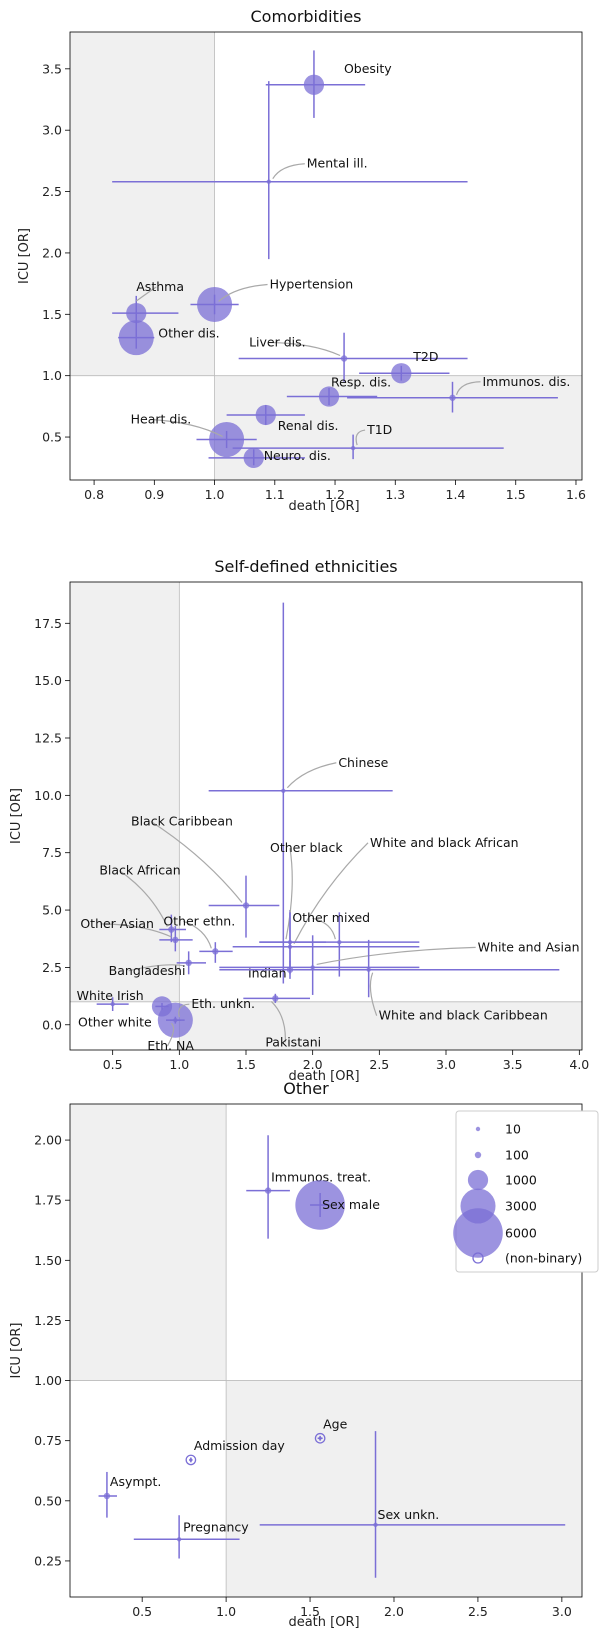 The image size is (614, 1642). Describe the element at coordinates (188, 333) in the screenshot. I see `point-label: Other dis.` at that location.